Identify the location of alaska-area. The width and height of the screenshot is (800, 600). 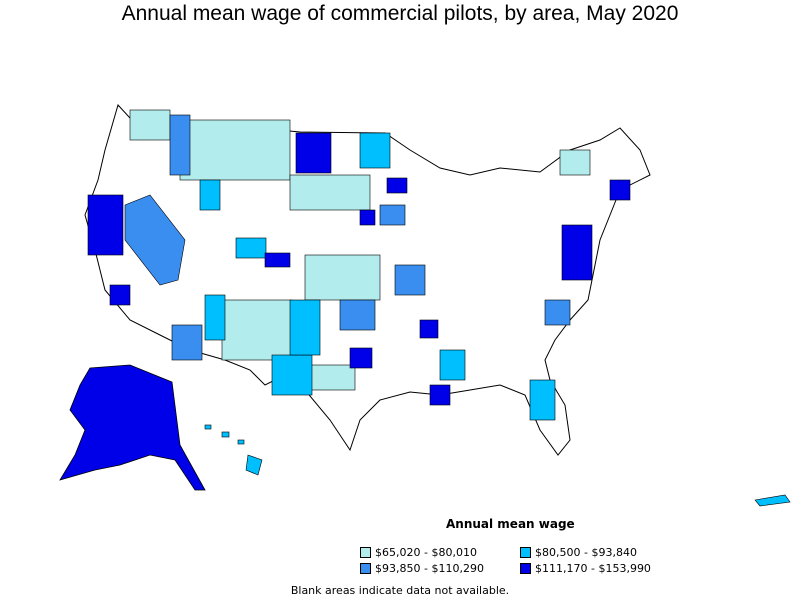
(132, 427).